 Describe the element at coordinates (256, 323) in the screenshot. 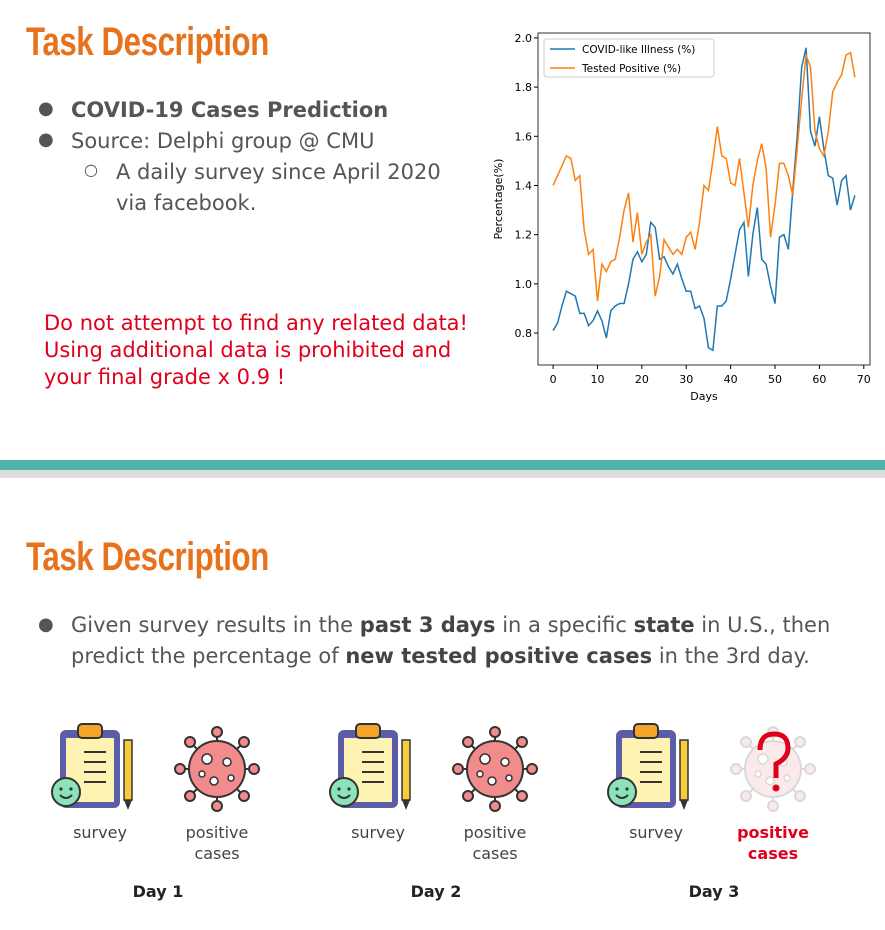

I see `warning-line: Do not attempt to find any related data!` at that location.